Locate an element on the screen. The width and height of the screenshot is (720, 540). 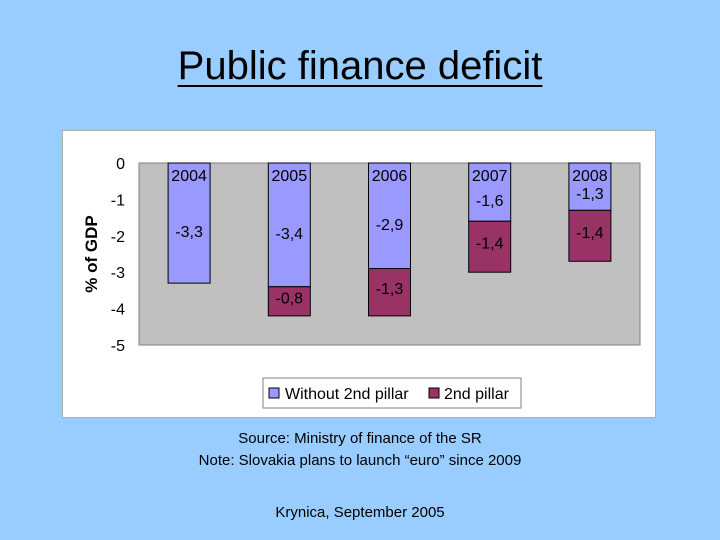
category-label: 2008 is located at coordinates (590, 176).